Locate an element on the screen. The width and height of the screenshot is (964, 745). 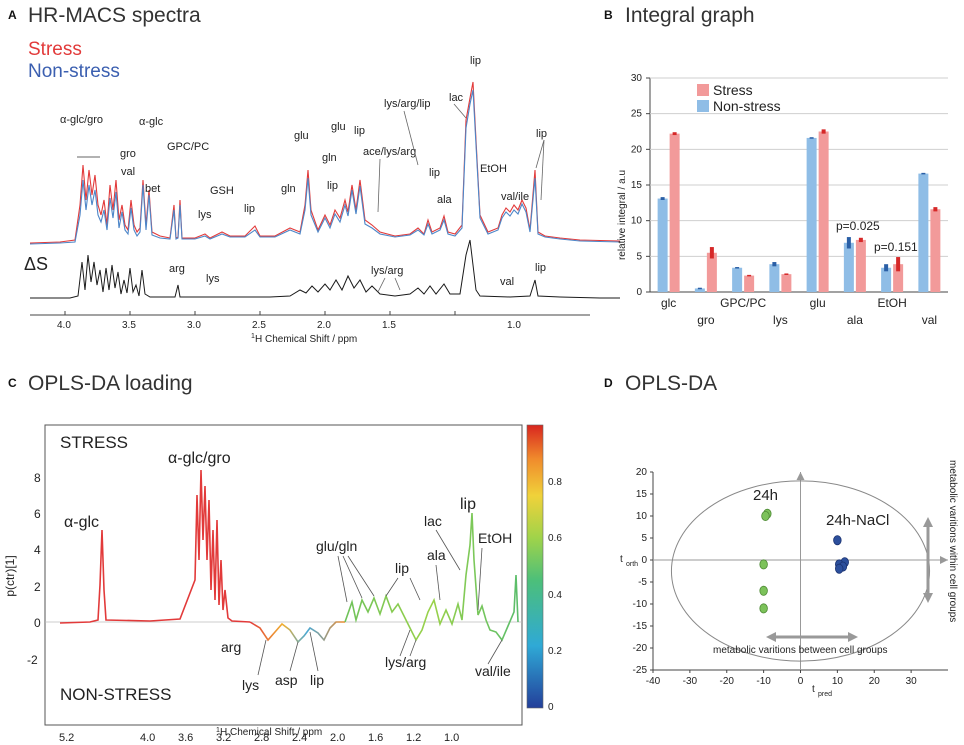
ticks-x-d: -40 -30 -20 -10 0 10 20 30 is located at coordinates (781, 678).